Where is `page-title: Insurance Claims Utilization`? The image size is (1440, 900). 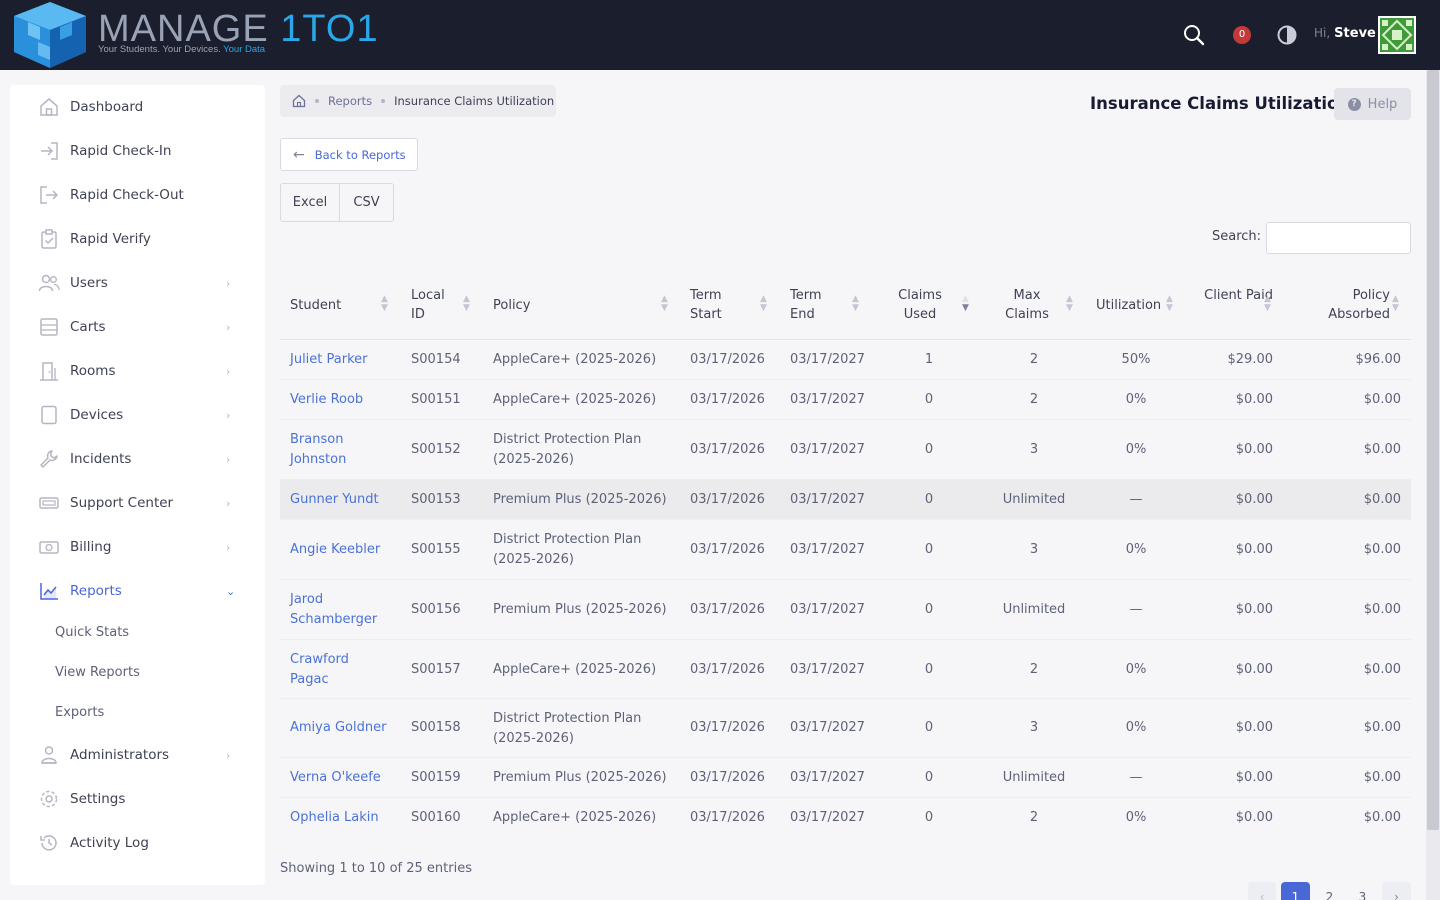
page-title: Insurance Claims Utilization is located at coordinates (1220, 103).